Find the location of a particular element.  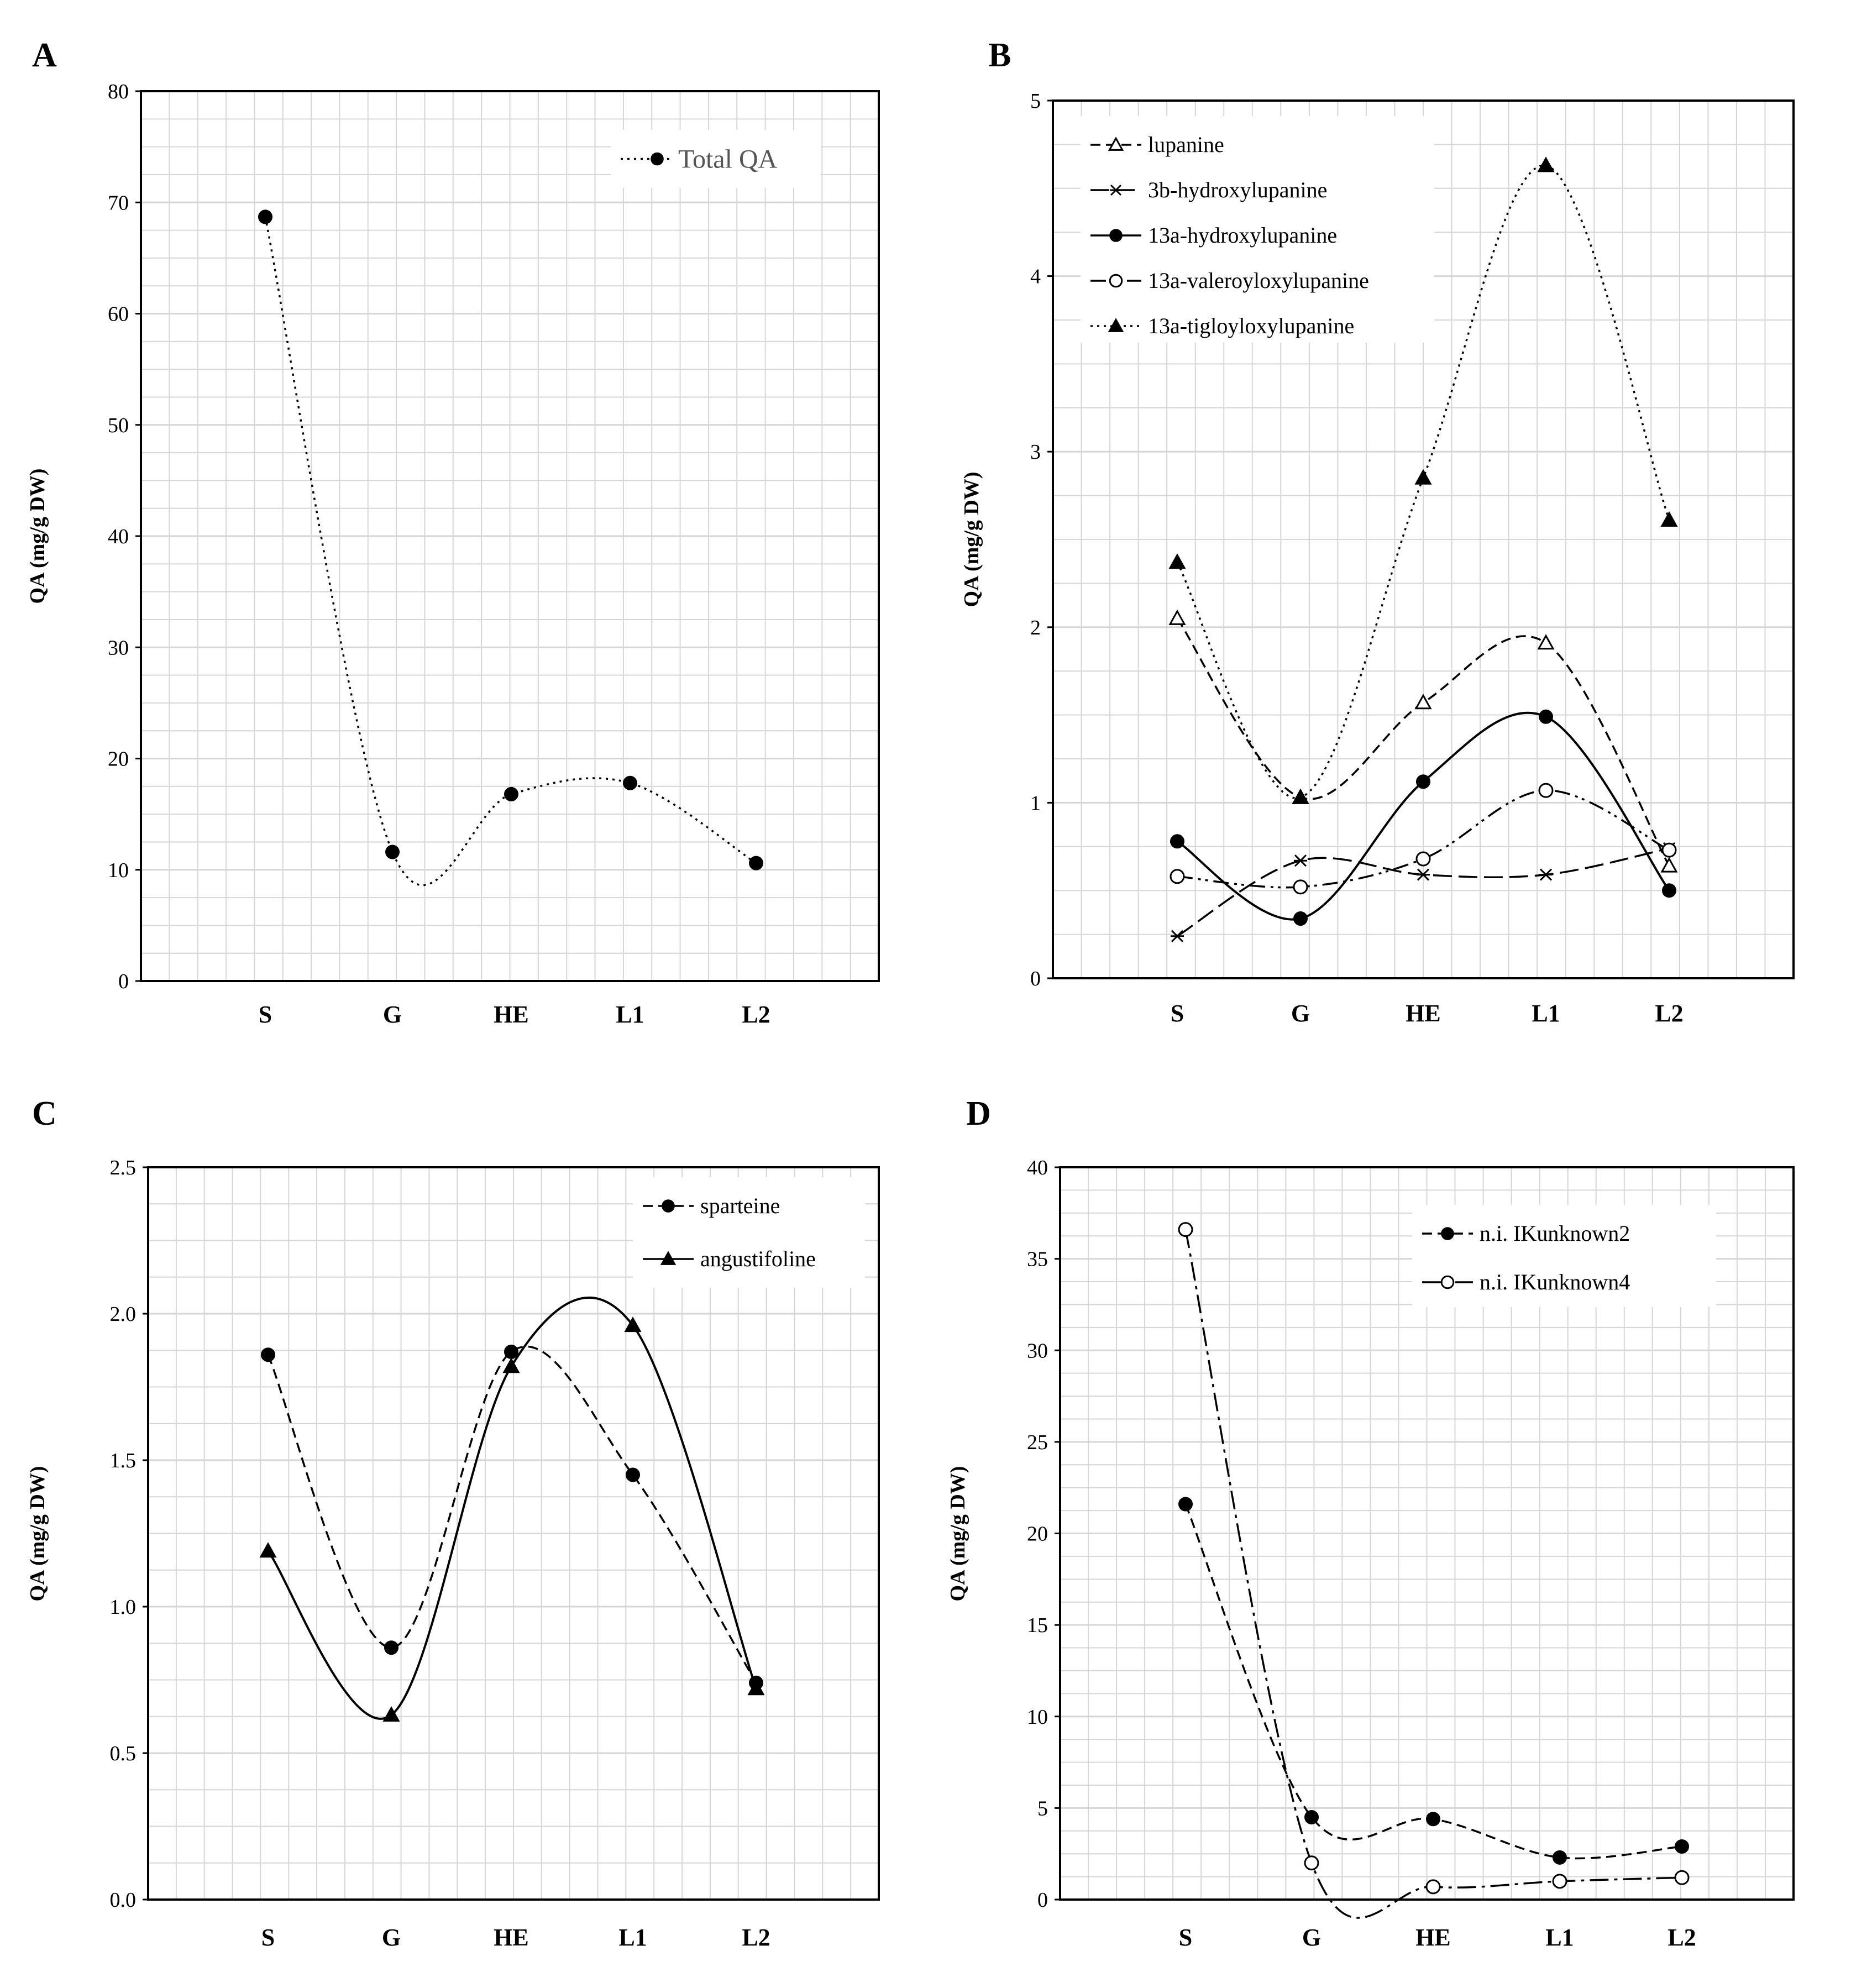

y-tick-label: 10 is located at coordinates (118, 870).